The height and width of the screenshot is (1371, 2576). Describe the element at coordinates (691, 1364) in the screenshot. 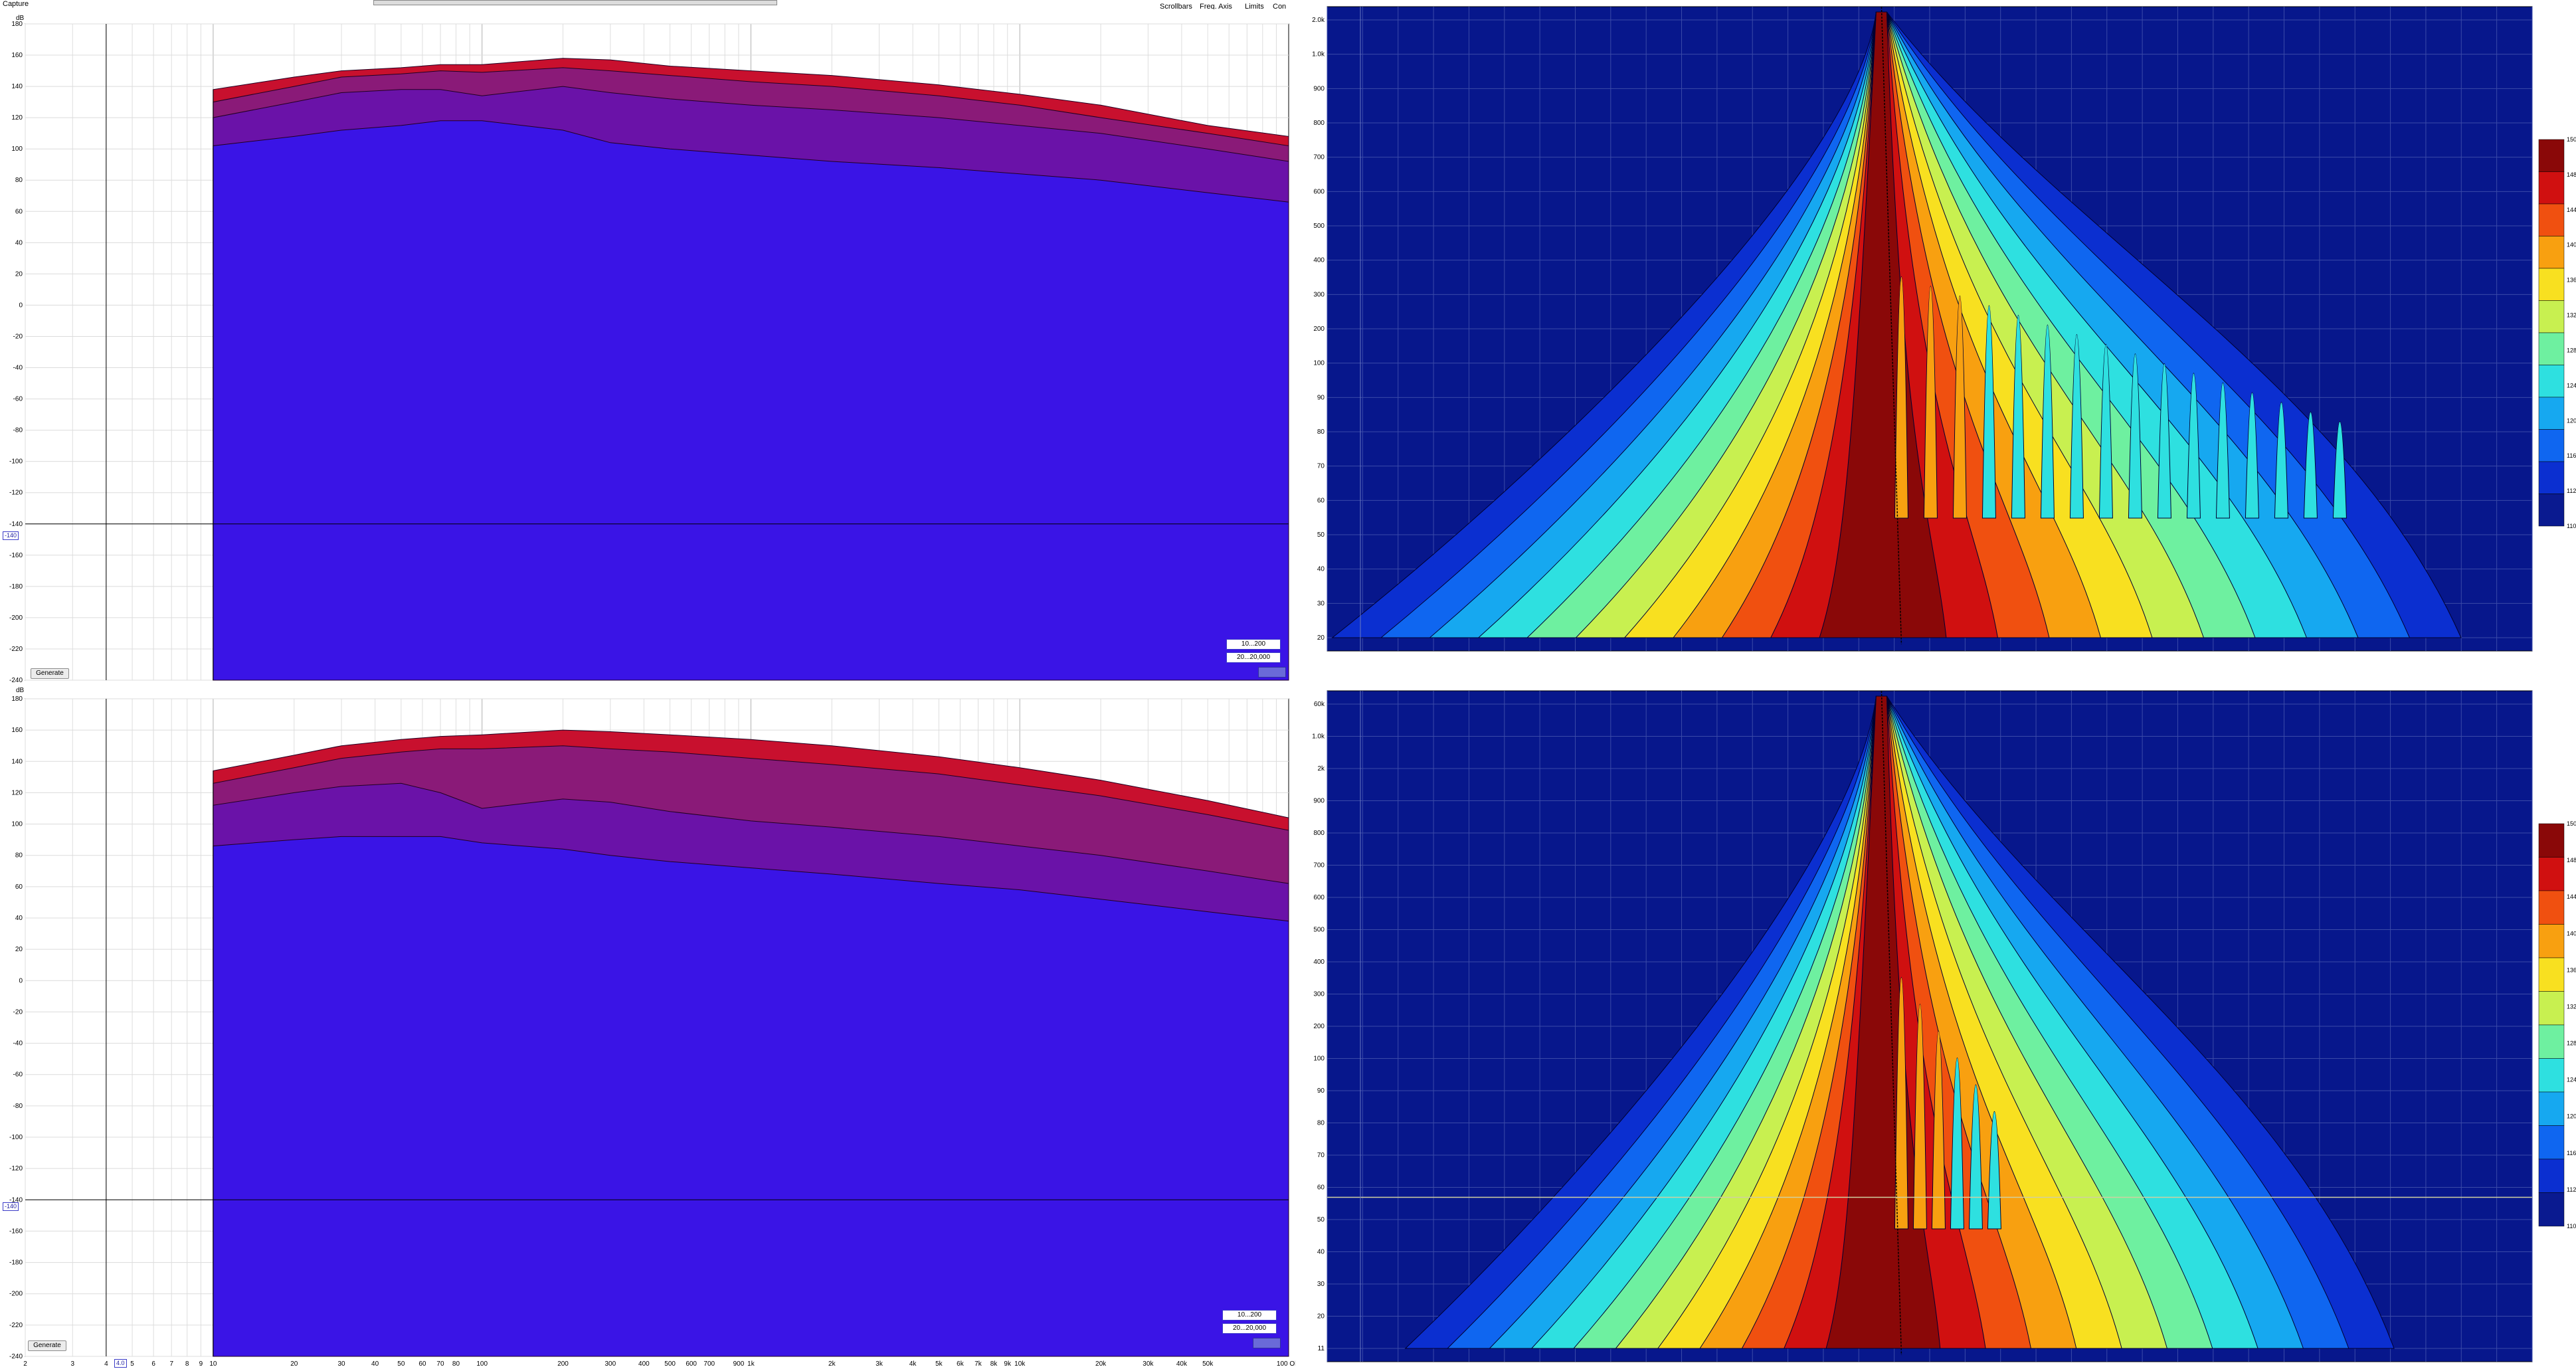

I see `x-tick-label: 600` at that location.